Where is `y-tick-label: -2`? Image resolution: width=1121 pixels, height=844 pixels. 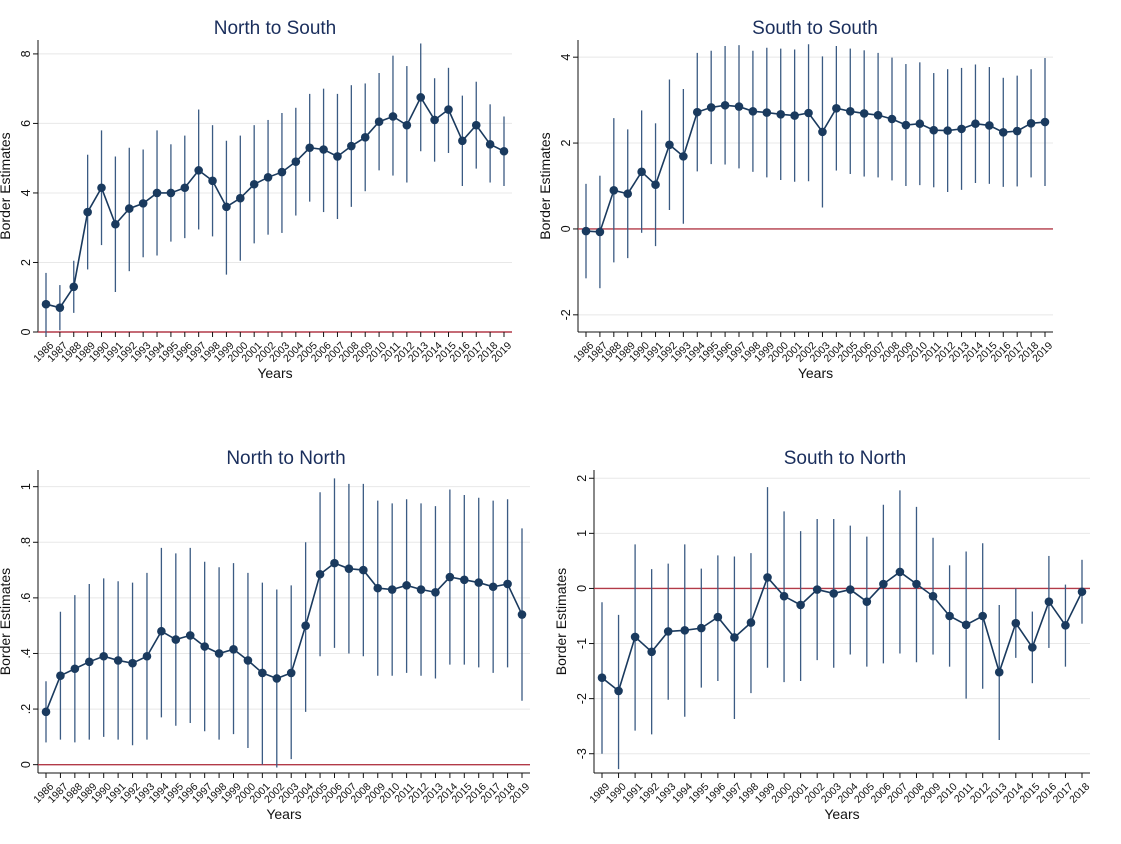
y-tick-label: -2 is located at coordinates (566, 314).